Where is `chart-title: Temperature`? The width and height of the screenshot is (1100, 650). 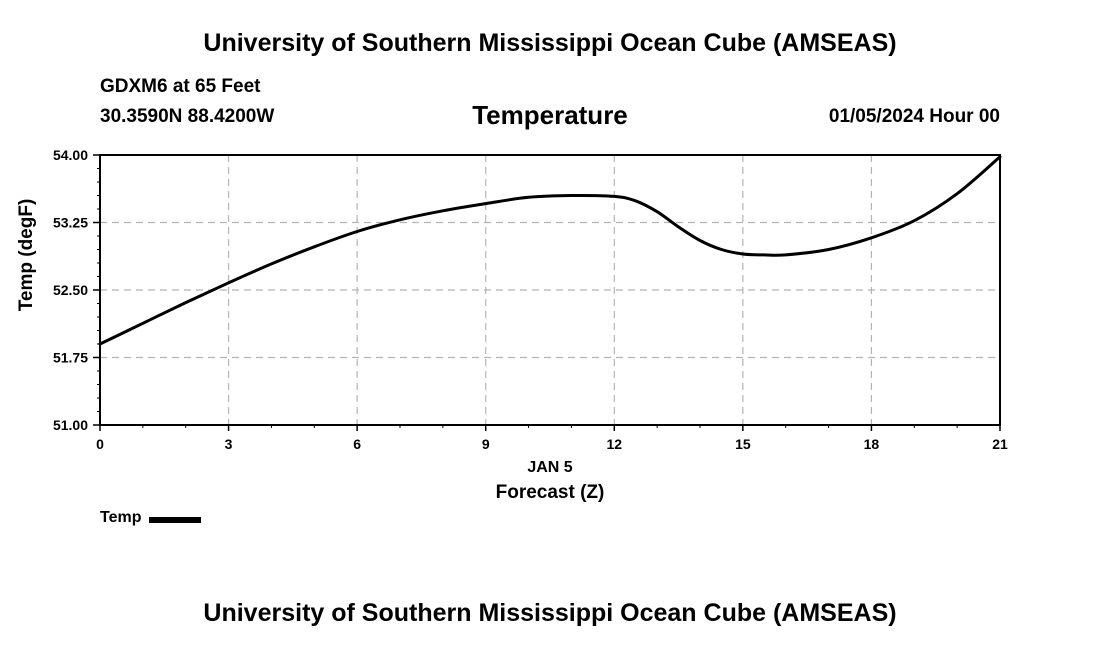
chart-title: Temperature is located at coordinates (550, 115).